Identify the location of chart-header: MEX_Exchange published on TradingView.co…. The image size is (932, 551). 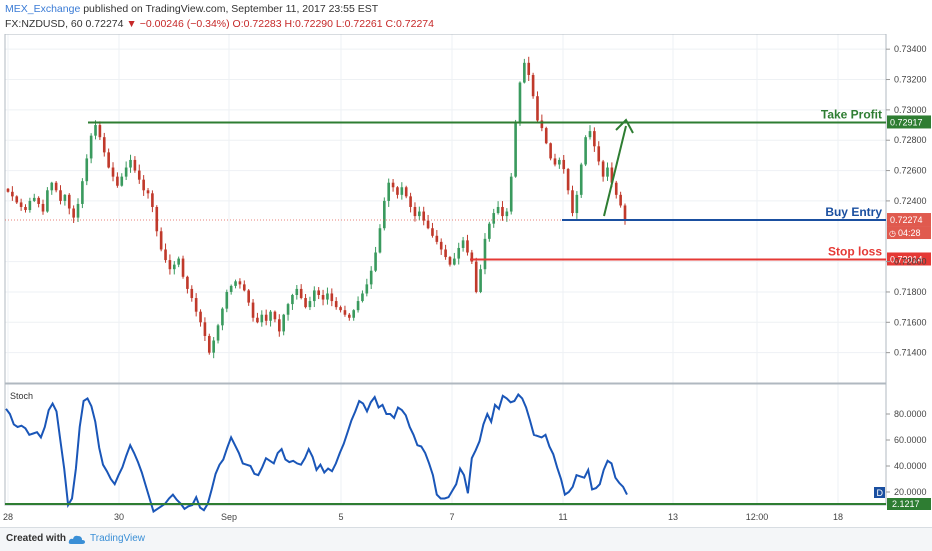
(466, 17).